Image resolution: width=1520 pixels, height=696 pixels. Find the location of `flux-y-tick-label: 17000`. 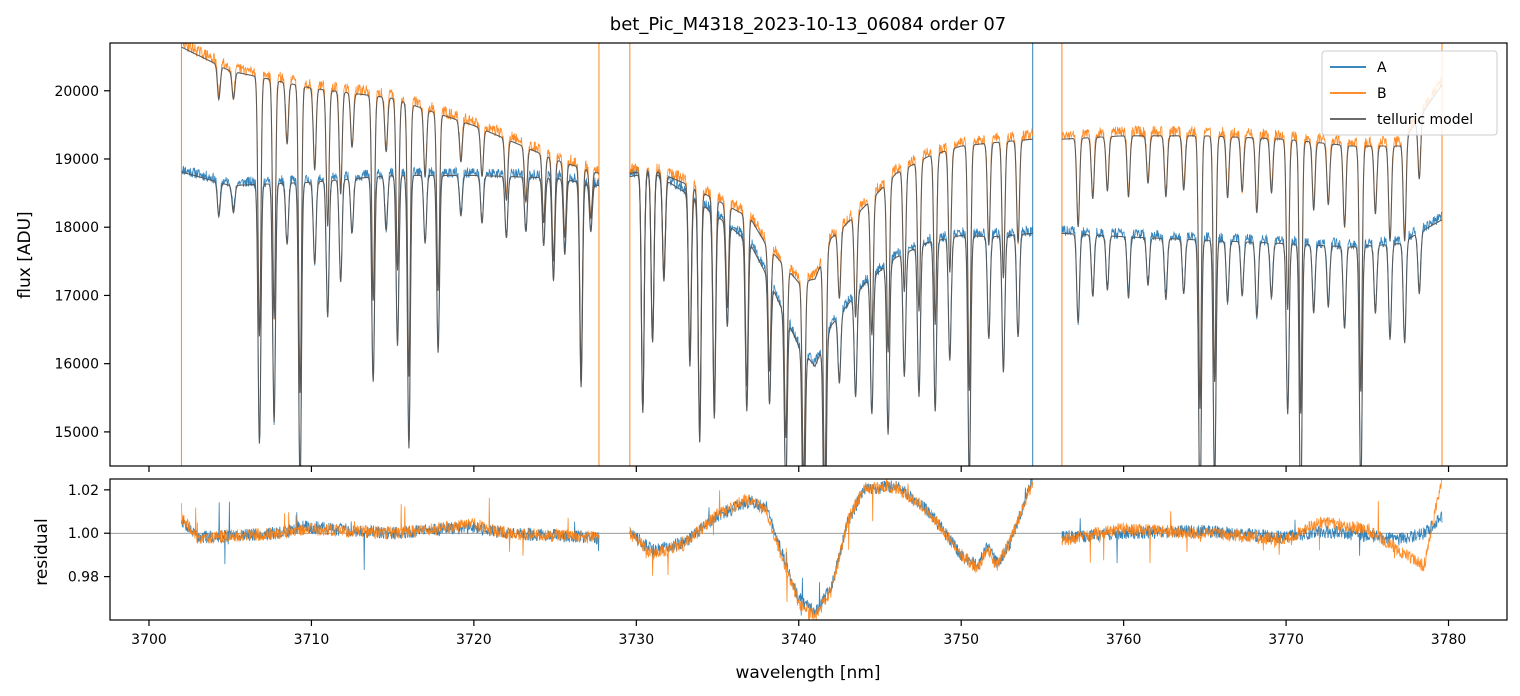

flux-y-tick-label: 17000 is located at coordinates (76, 296).